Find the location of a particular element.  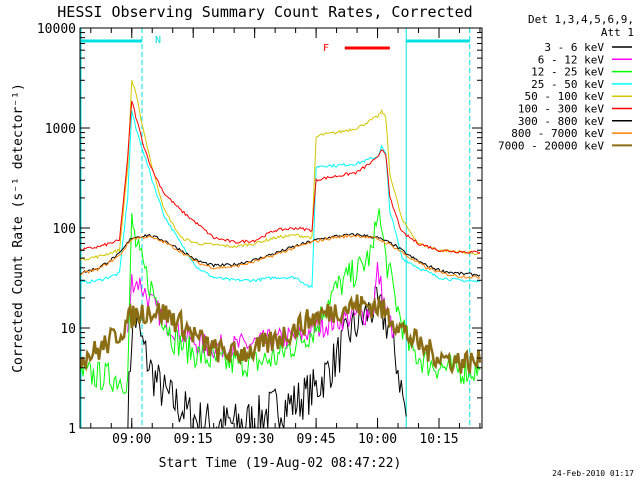

y-tick-label-1: 10 is located at coordinates (68, 329).